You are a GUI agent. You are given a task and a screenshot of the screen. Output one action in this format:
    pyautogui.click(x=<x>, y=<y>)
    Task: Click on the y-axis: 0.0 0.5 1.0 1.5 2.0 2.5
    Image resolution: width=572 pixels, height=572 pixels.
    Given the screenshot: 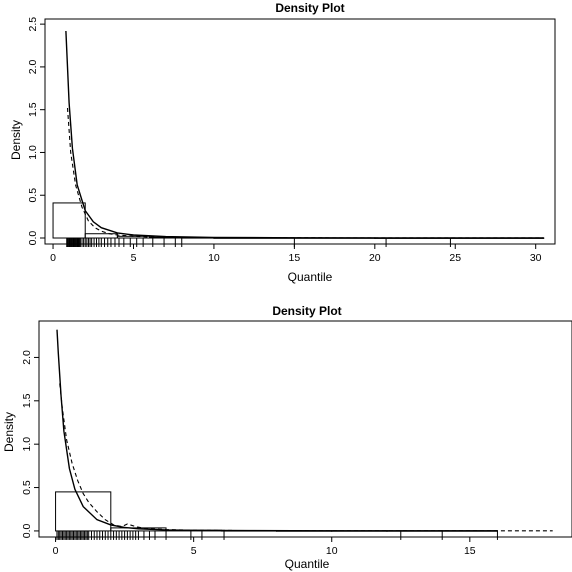 What is the action you would take?
    pyautogui.click(x=36, y=131)
    